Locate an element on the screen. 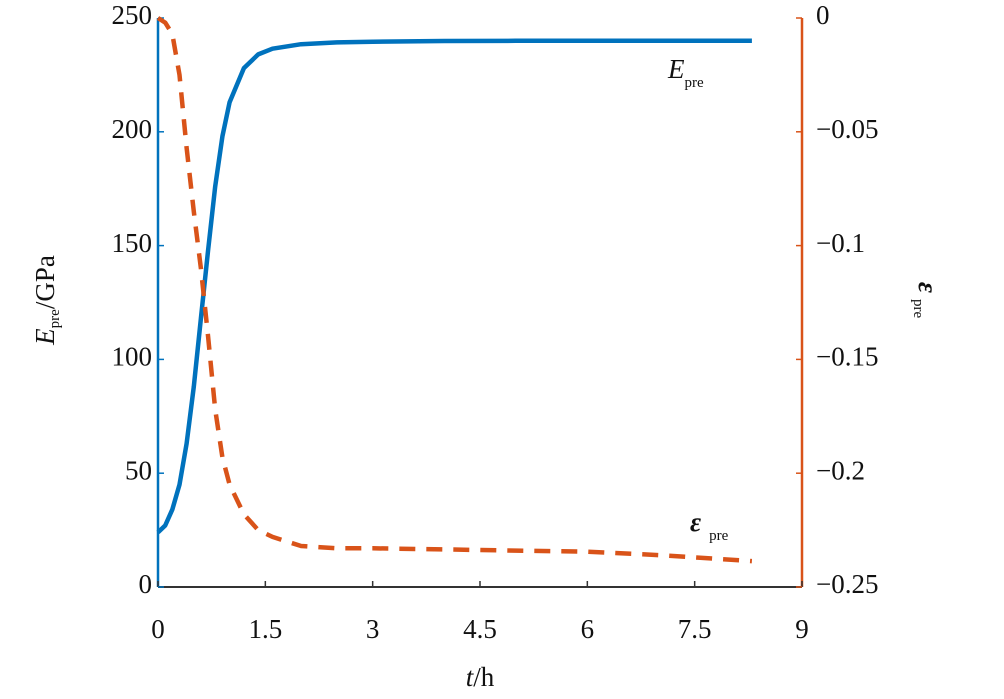 This screenshot has height=699, width=1004. annotation-main: E is located at coordinates (676, 69).